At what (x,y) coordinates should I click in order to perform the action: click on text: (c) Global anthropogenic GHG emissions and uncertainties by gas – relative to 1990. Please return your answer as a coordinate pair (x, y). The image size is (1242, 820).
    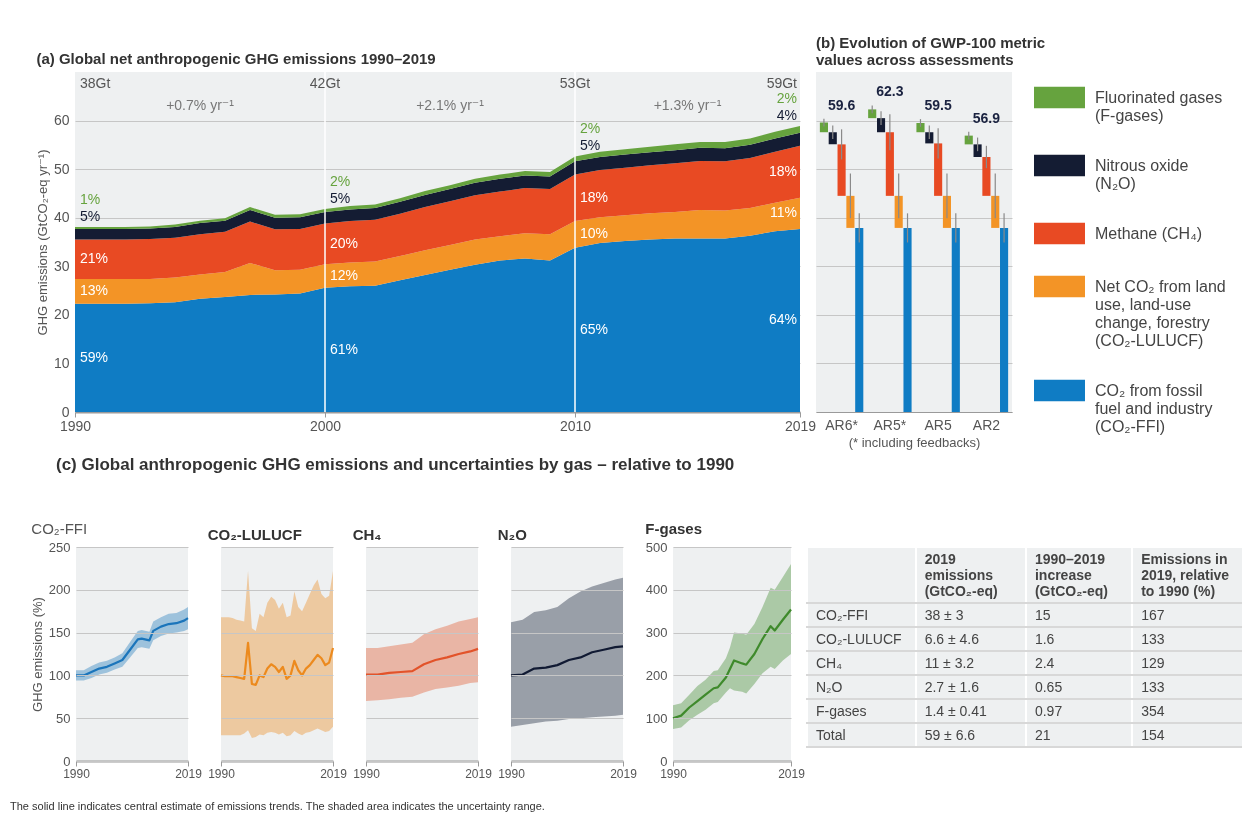
    Looking at the image, I should click on (395, 465).